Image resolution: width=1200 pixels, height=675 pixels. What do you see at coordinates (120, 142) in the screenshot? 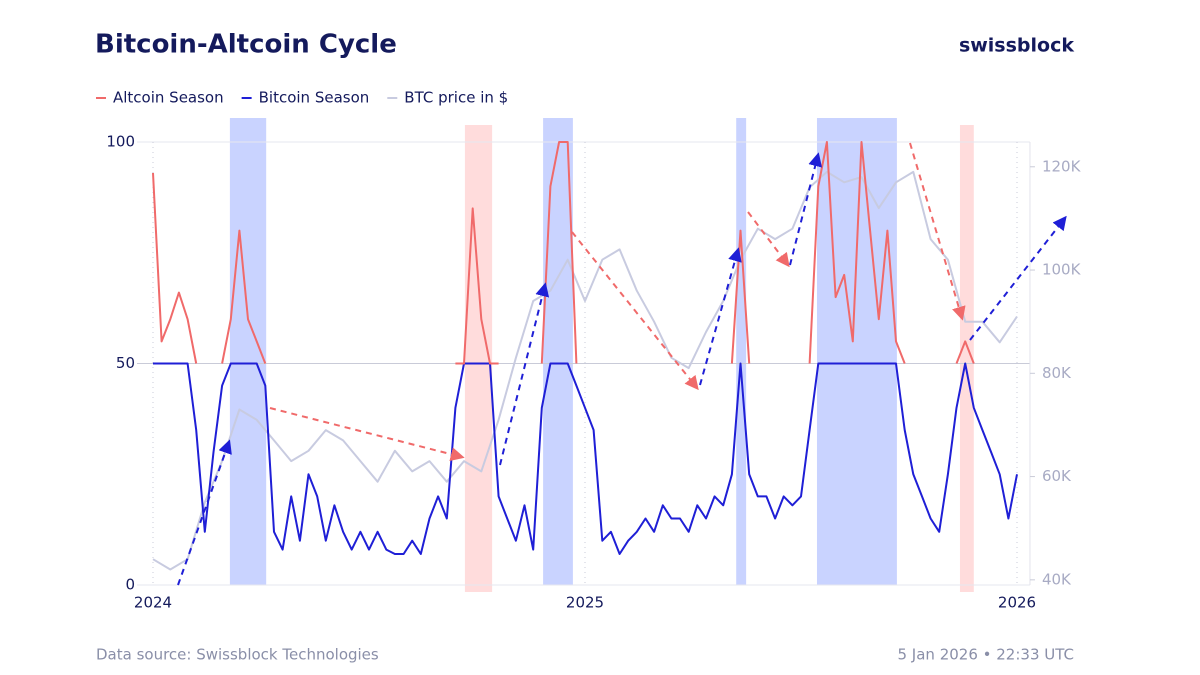
I see `y-tick-label: 100` at bounding box center [120, 142].